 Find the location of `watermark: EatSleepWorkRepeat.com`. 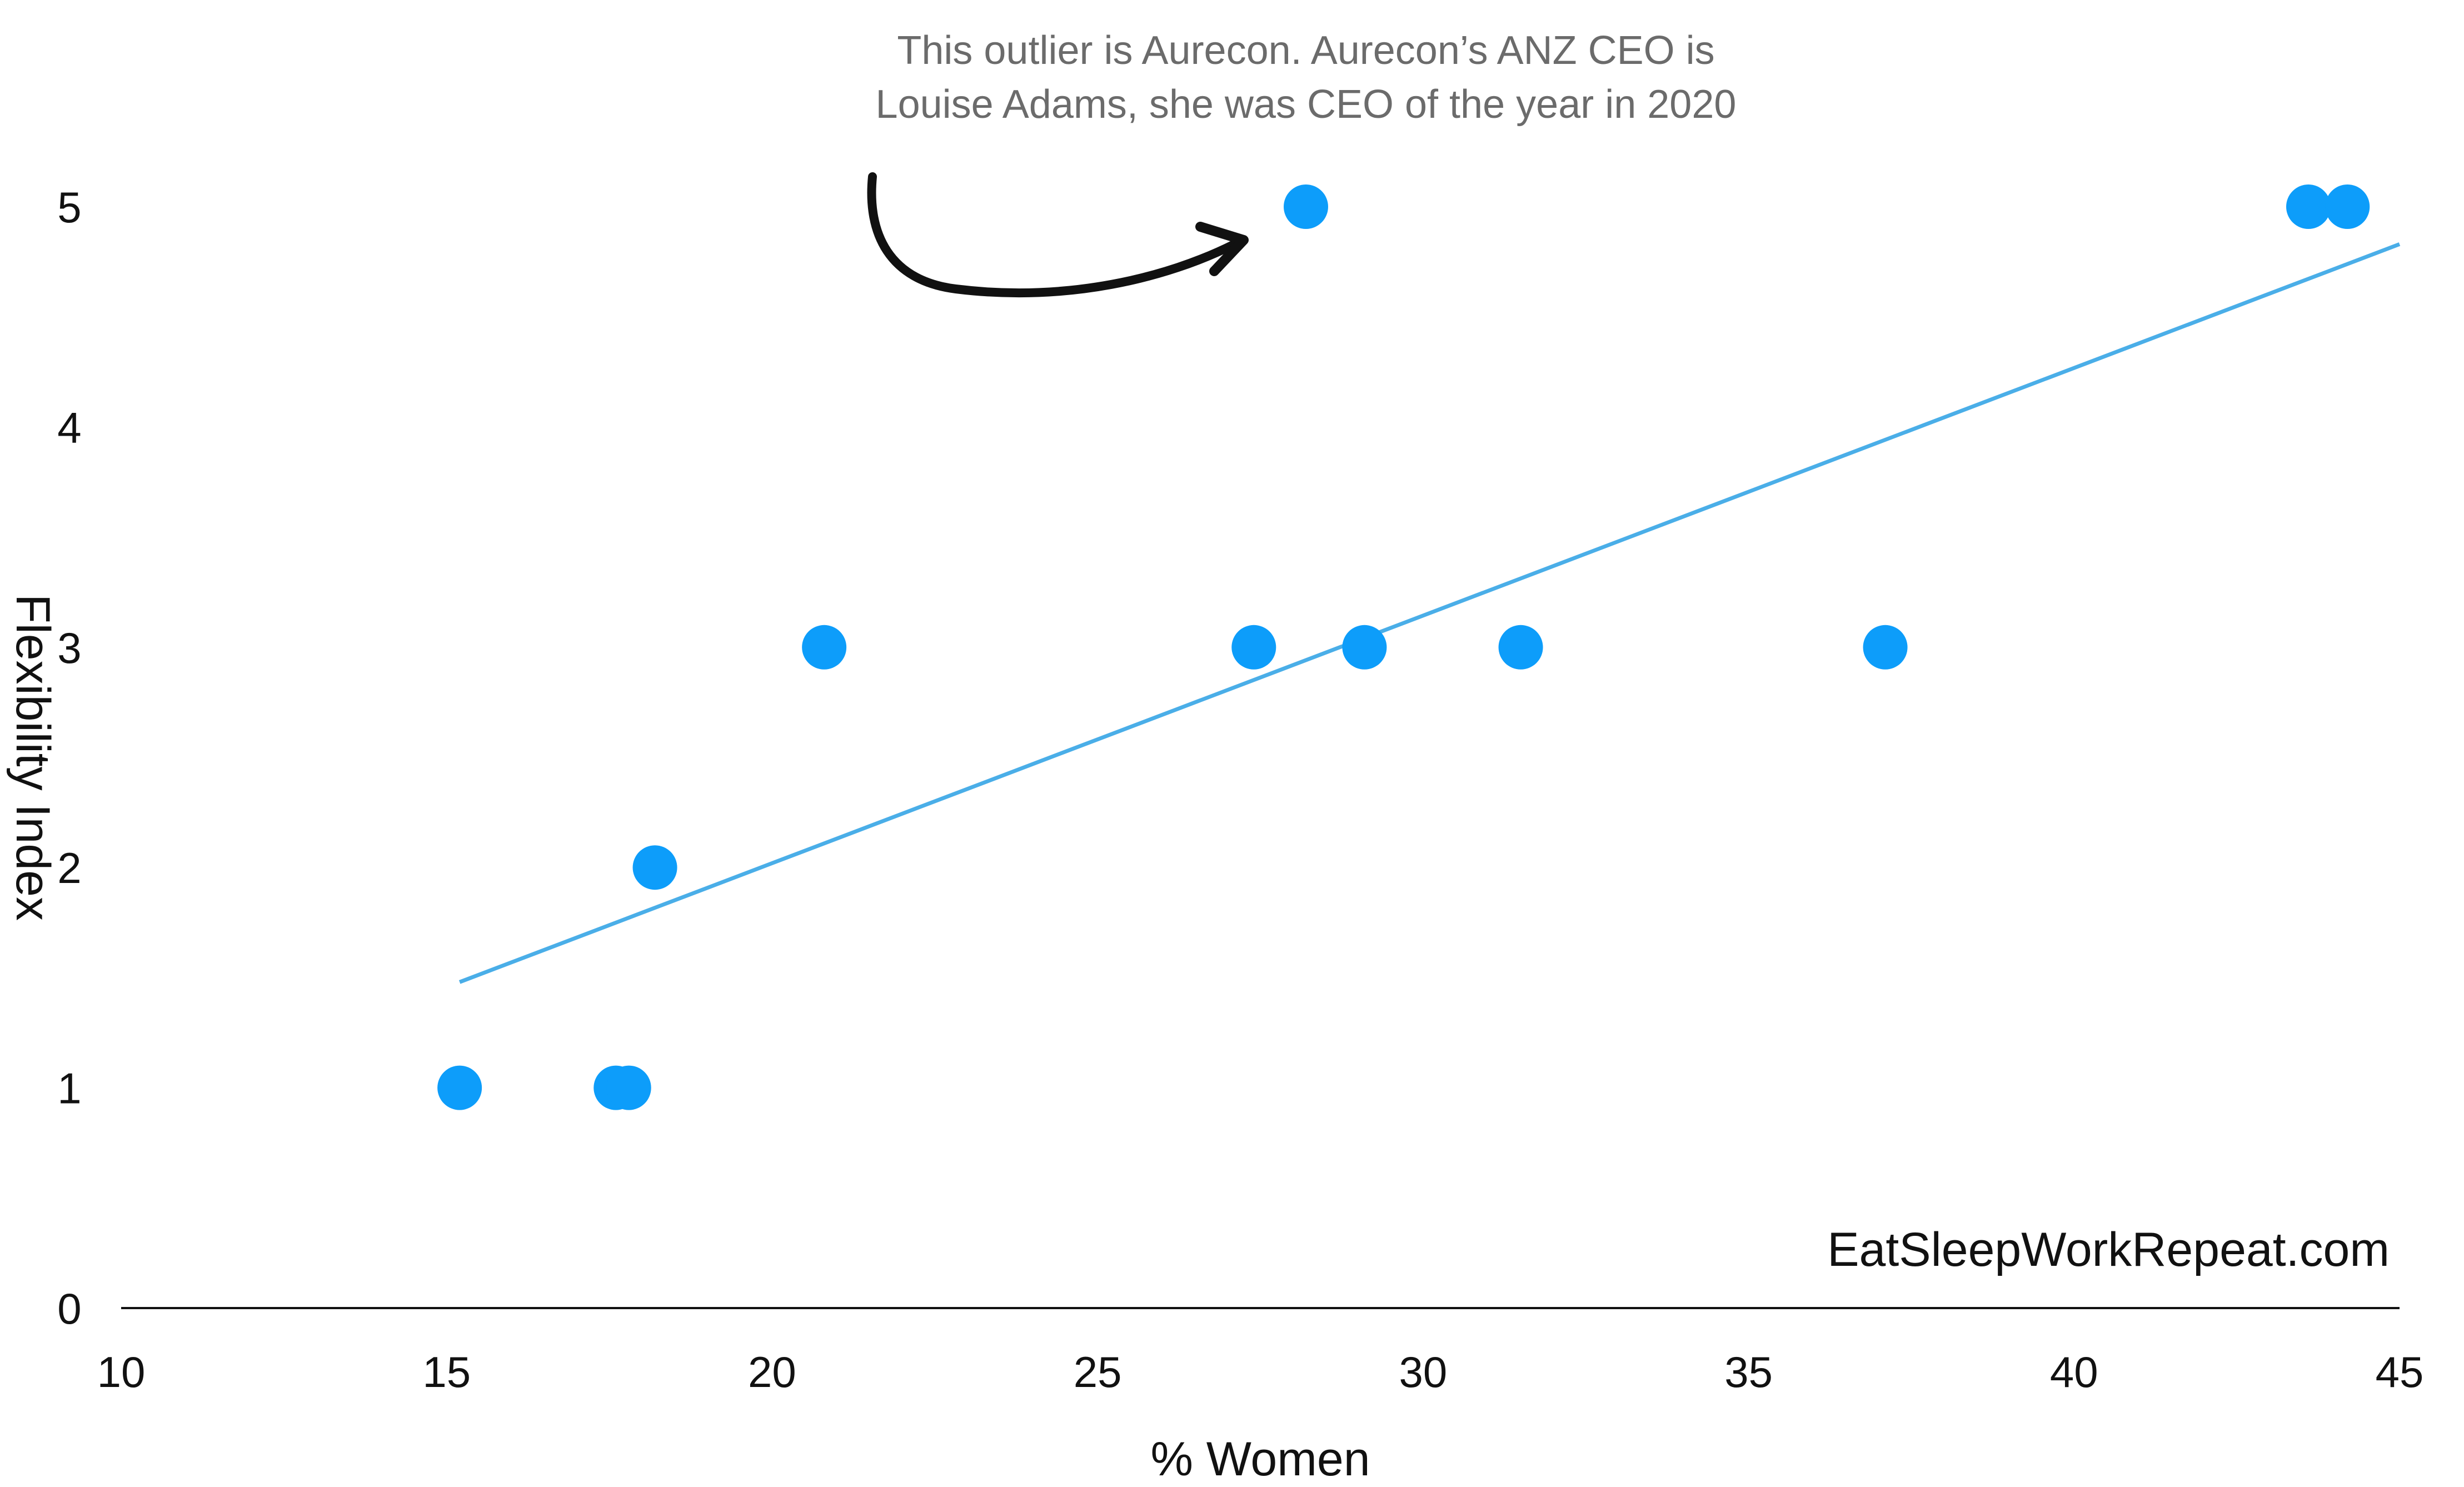

watermark: EatSleepWorkRepeat.com is located at coordinates (2108, 1249).